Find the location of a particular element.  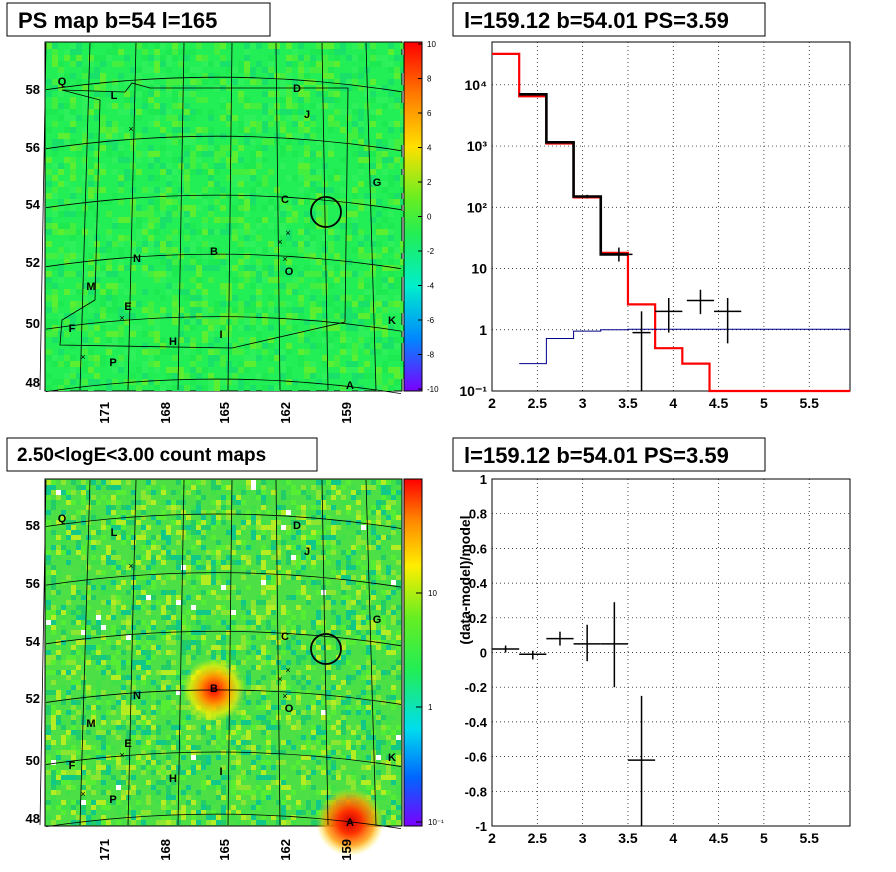

residual-y-tick-label: 0.8 is located at coordinates (478, 514).